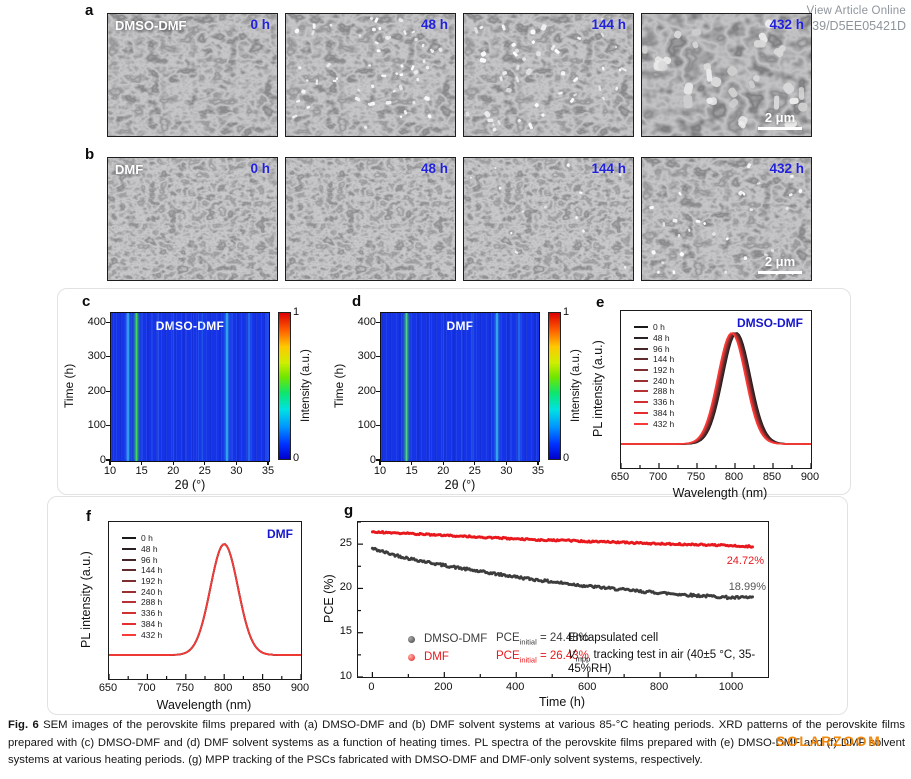 This screenshot has height=779, width=911. Describe the element at coordinates (372, 459) in the screenshot. I see `y-tick-label: 0` at that location.